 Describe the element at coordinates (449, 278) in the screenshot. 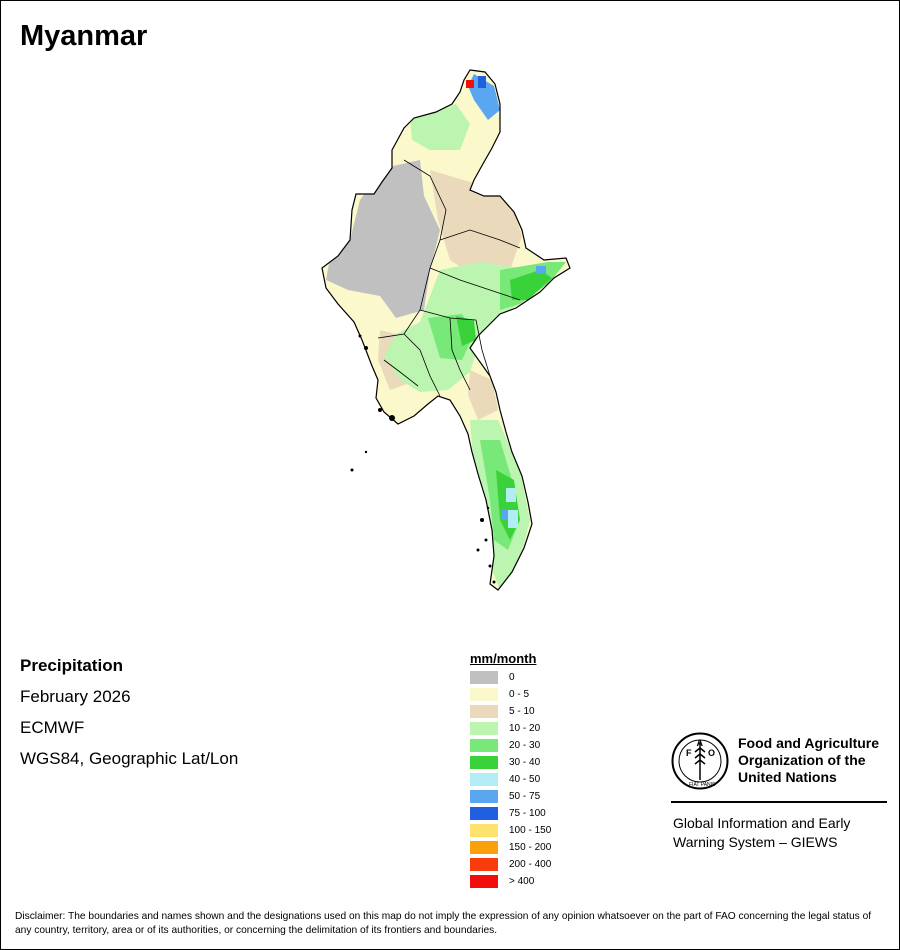

I see `admin-boundaries` at that location.